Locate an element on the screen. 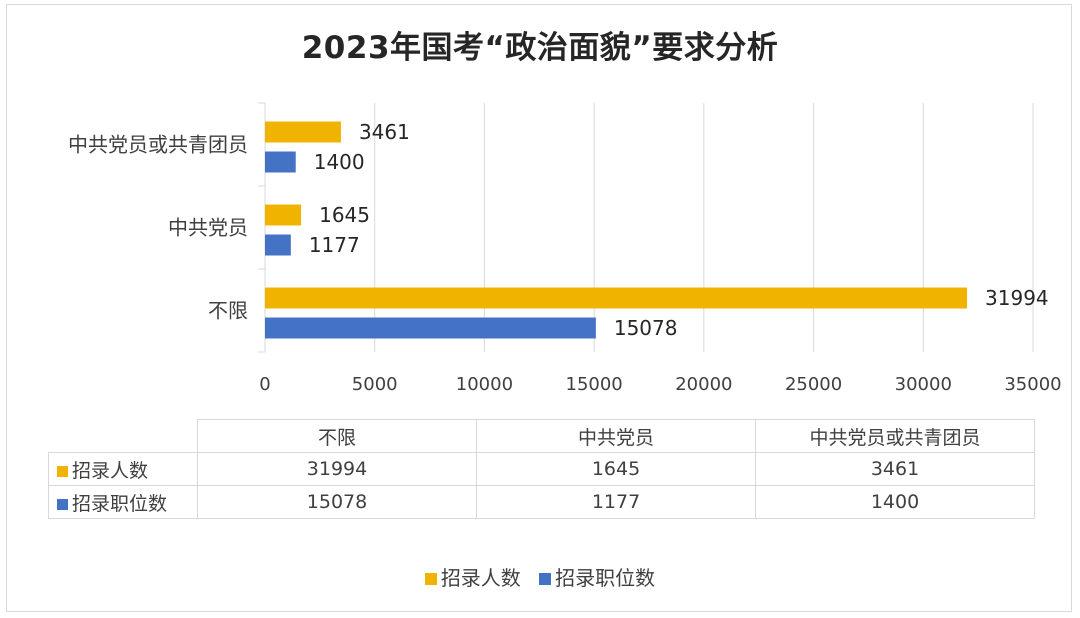  data-table-header: 中共党员或共青团员 is located at coordinates (895, 436).